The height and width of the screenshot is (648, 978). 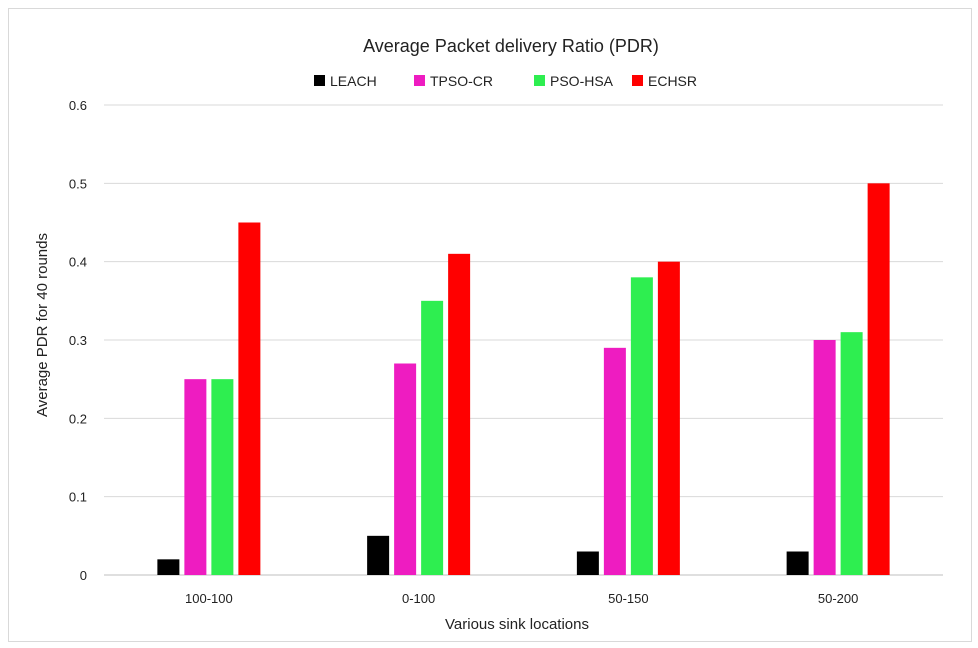 What do you see at coordinates (78, 183) in the screenshot?
I see `y-tick-label: 0.5` at bounding box center [78, 183].